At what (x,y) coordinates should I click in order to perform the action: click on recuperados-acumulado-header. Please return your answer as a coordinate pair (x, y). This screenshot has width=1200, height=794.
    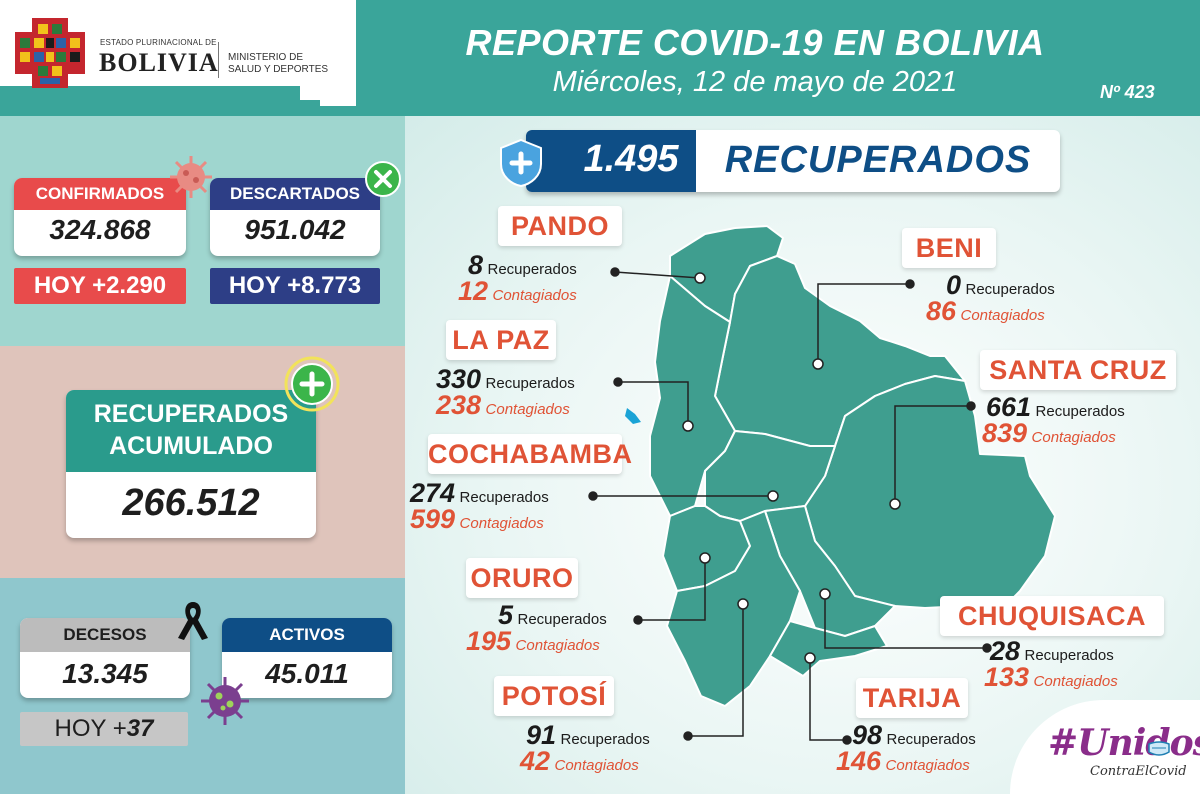
    Looking at the image, I should click on (191, 431).